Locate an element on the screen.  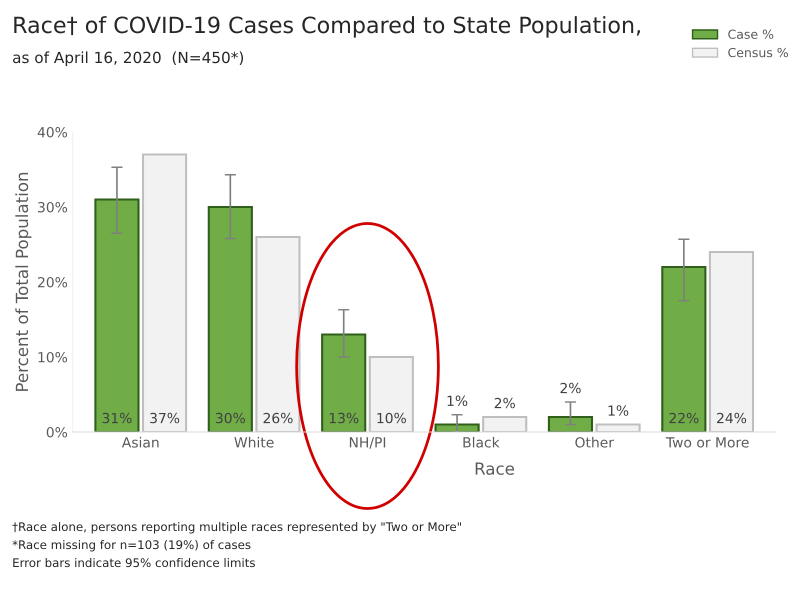
y-axis-title: Percent of Total Population is located at coordinates (23, 281).